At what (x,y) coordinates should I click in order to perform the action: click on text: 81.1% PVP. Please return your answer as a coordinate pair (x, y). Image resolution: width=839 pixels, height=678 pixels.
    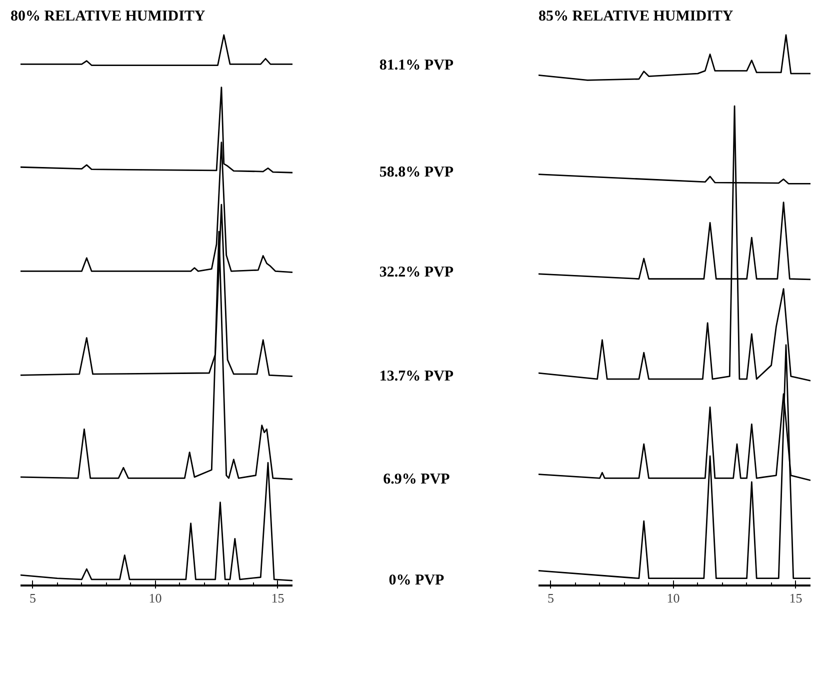
    Looking at the image, I should click on (416, 65).